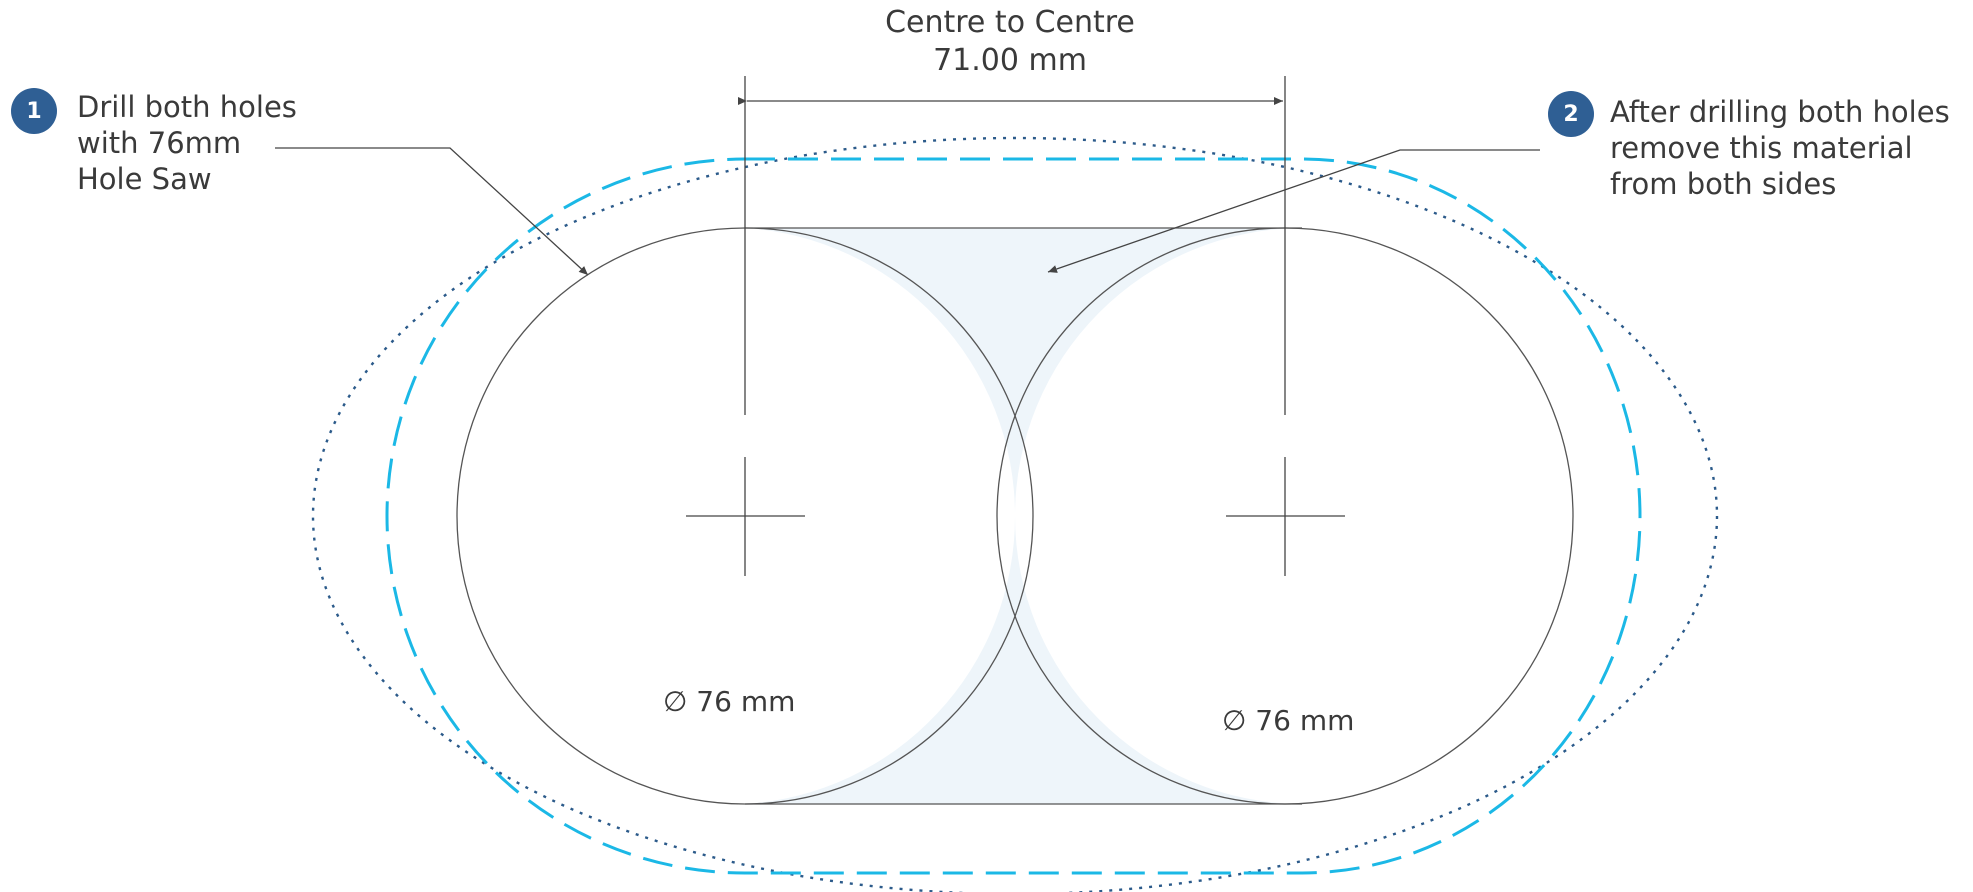  I want to click on step-2-line-1: After drilling both holes, so click(1780, 112).